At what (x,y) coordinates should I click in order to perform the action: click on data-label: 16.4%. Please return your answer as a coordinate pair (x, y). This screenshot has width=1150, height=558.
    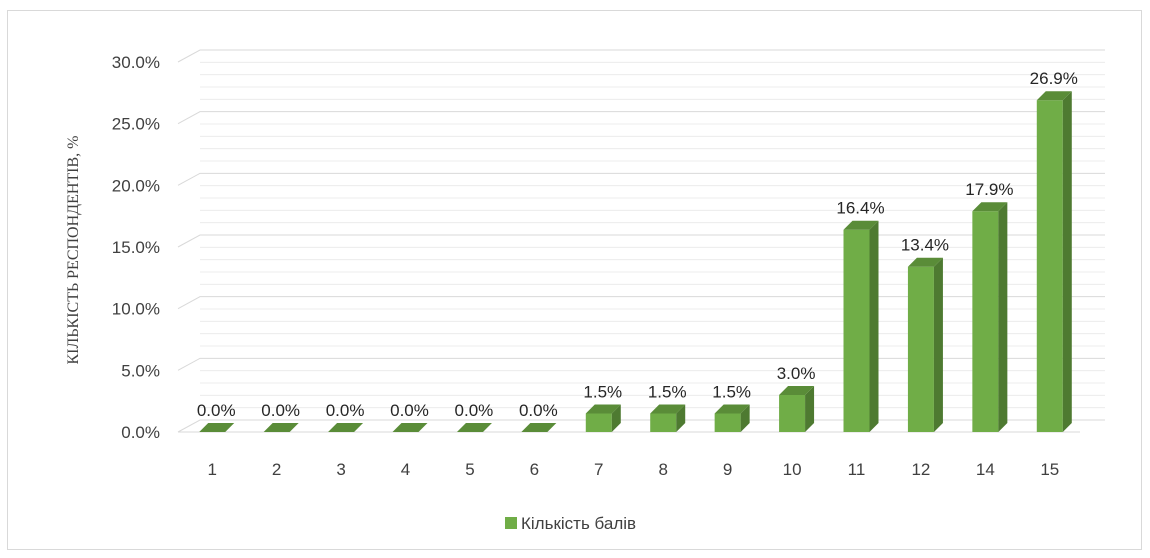
    Looking at the image, I should click on (860, 208).